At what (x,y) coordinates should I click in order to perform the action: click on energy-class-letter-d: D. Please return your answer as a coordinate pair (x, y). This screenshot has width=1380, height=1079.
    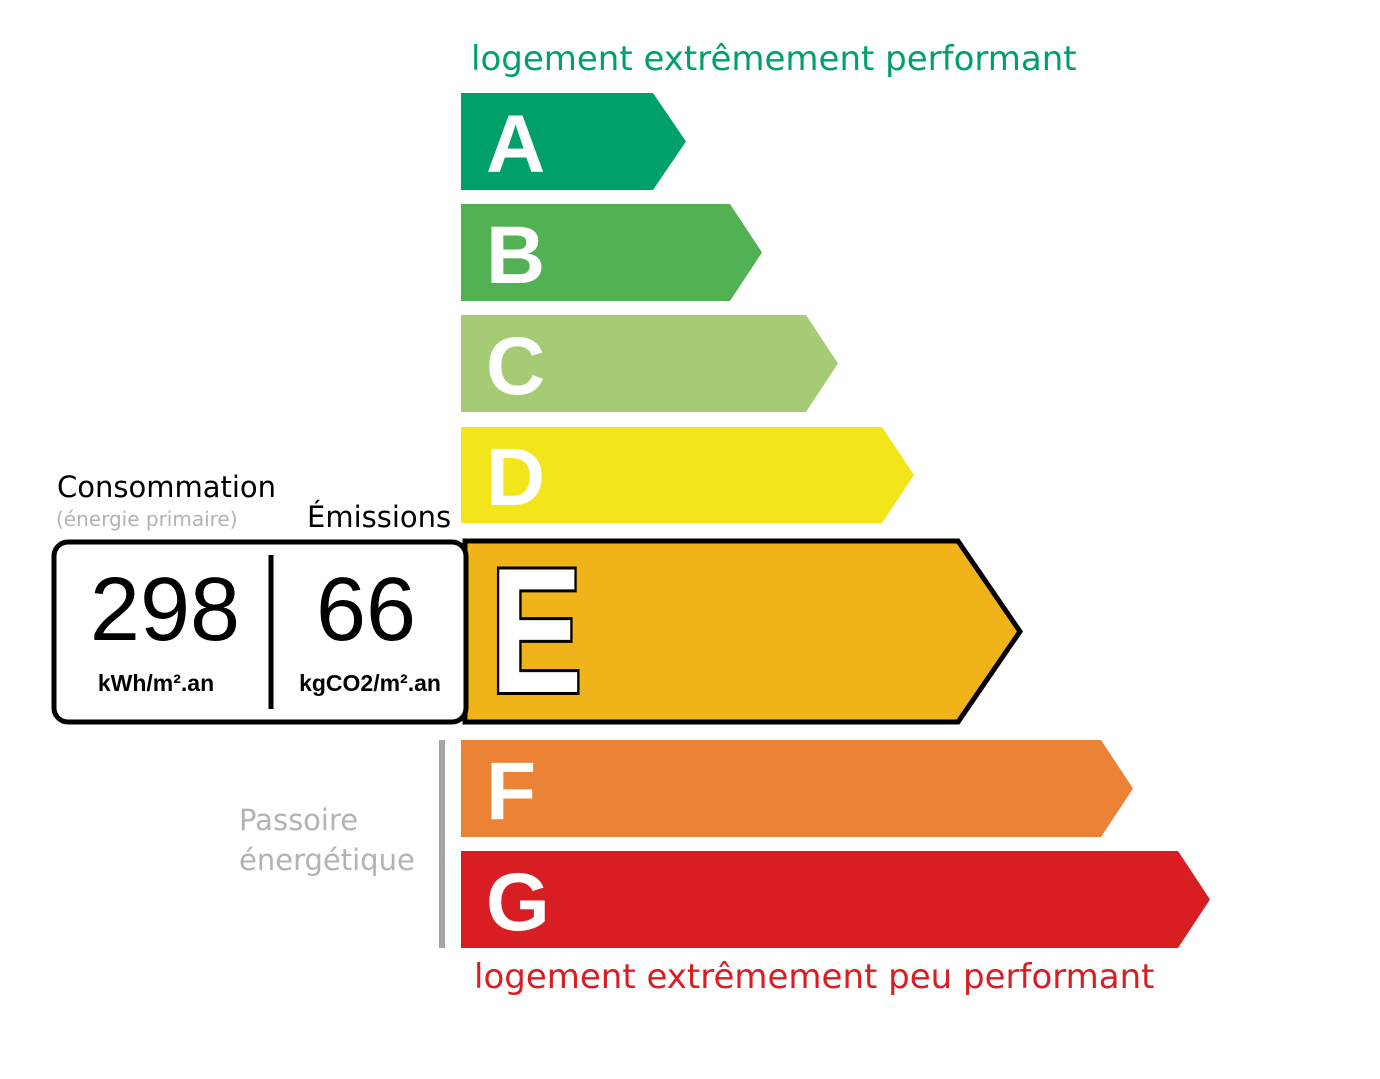
    Looking at the image, I should click on (515, 477).